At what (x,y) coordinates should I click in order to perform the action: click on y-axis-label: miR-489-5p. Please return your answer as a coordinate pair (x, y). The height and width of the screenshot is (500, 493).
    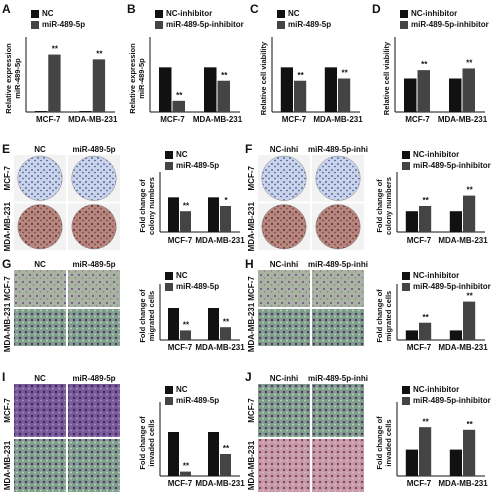
    Looking at the image, I should click on (17, 78).